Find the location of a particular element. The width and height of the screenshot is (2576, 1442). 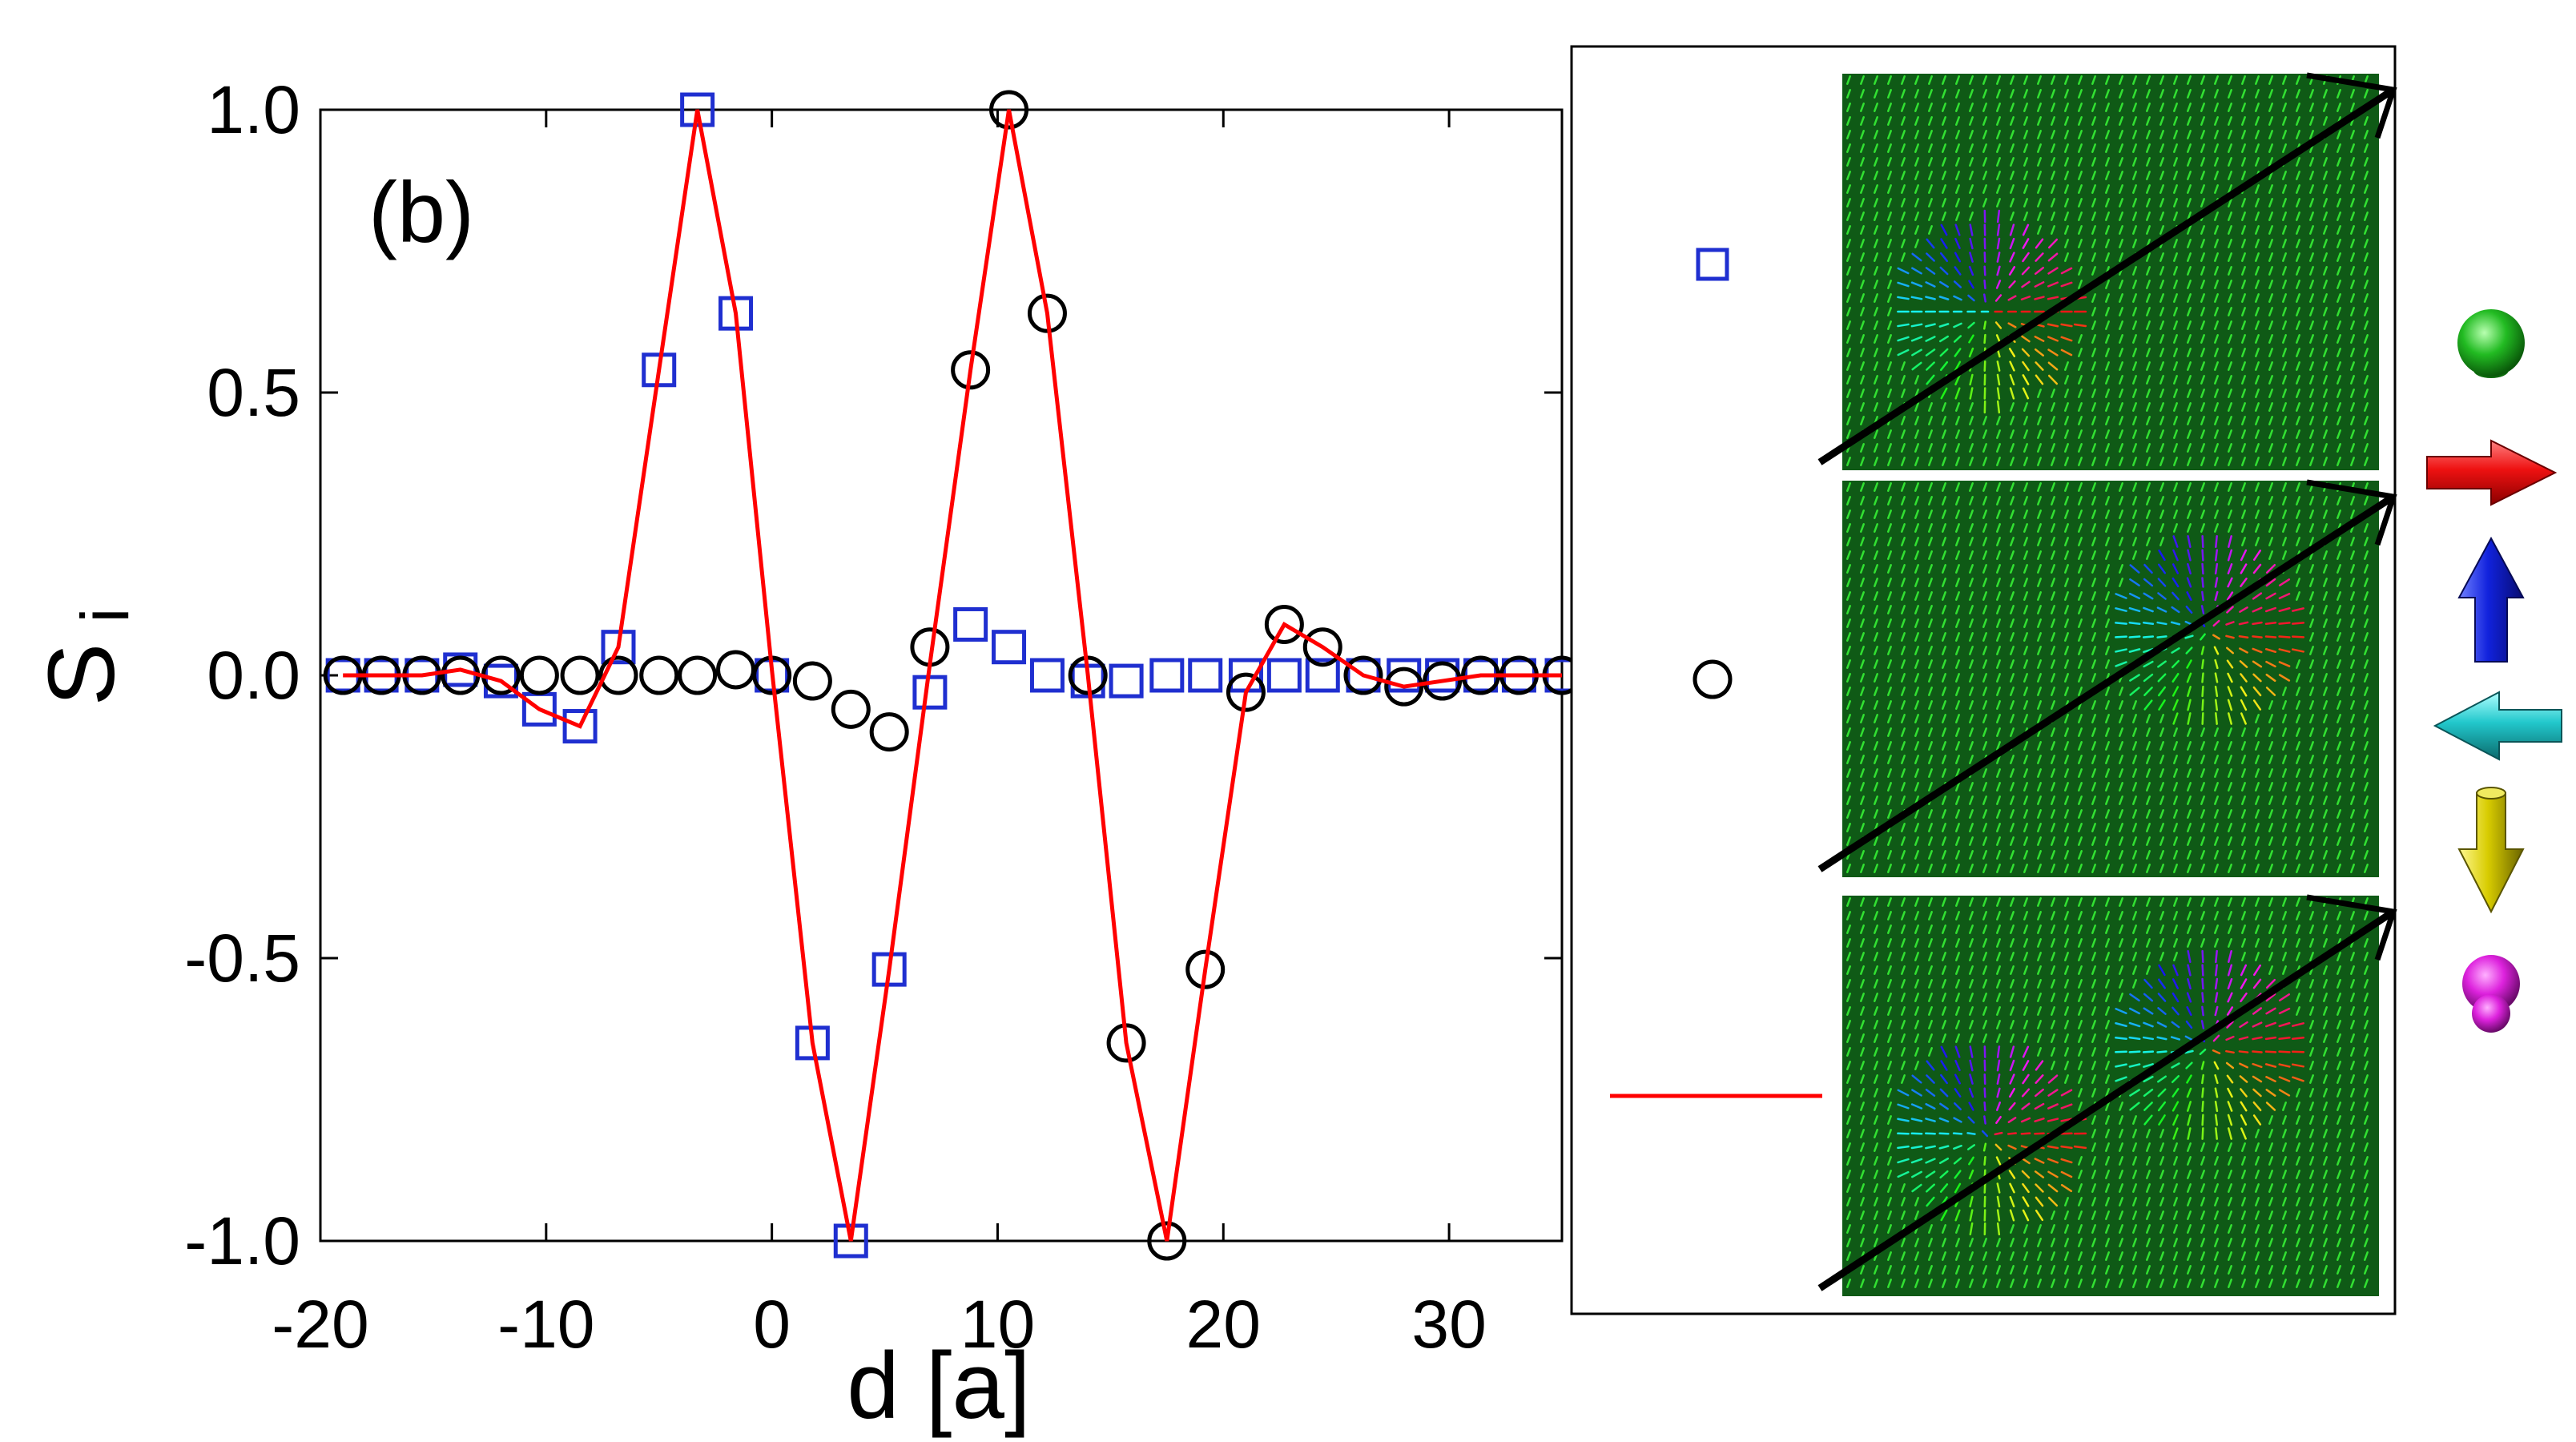

data-point-circle is located at coordinates (698, 675).